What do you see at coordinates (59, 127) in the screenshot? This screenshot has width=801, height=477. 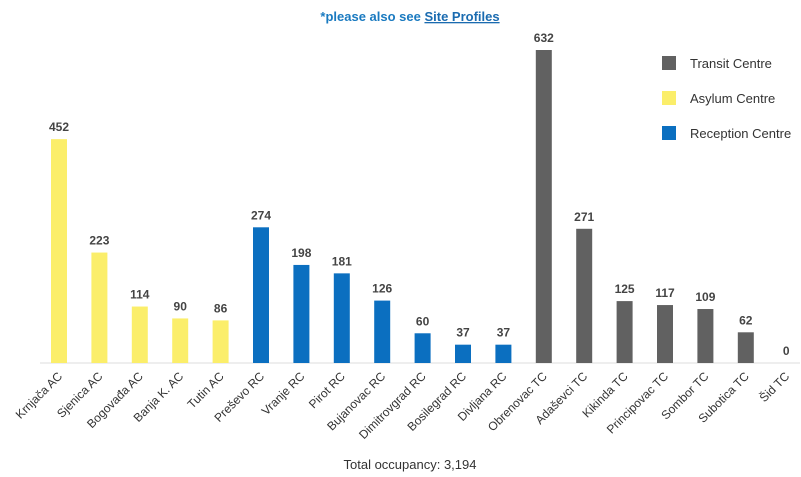 I see `data-label: 452` at bounding box center [59, 127].